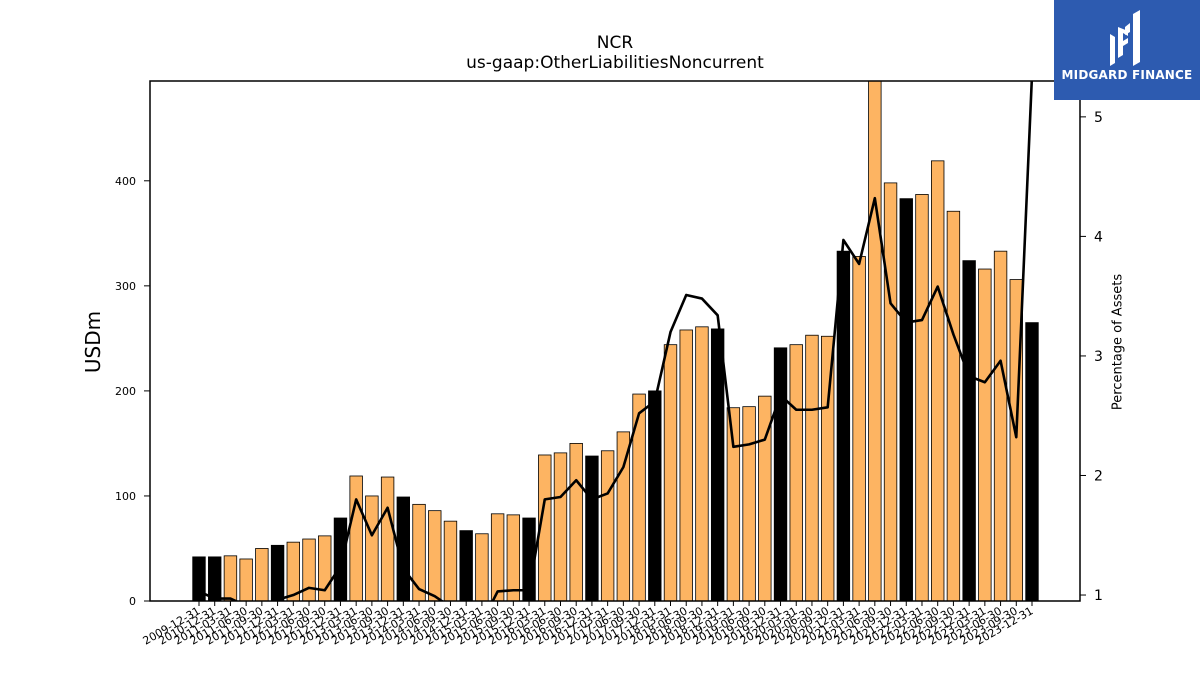  I want to click on y2-tick-label: 5, so click(1098, 118).